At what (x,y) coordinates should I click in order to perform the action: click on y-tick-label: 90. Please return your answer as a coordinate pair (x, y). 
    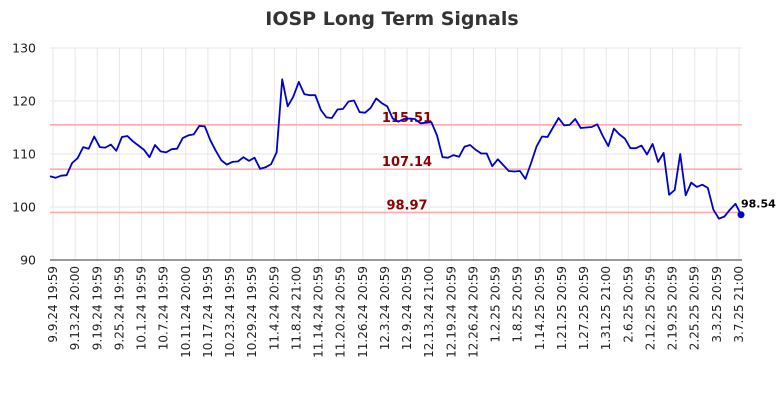
    Looking at the image, I should click on (28, 260).